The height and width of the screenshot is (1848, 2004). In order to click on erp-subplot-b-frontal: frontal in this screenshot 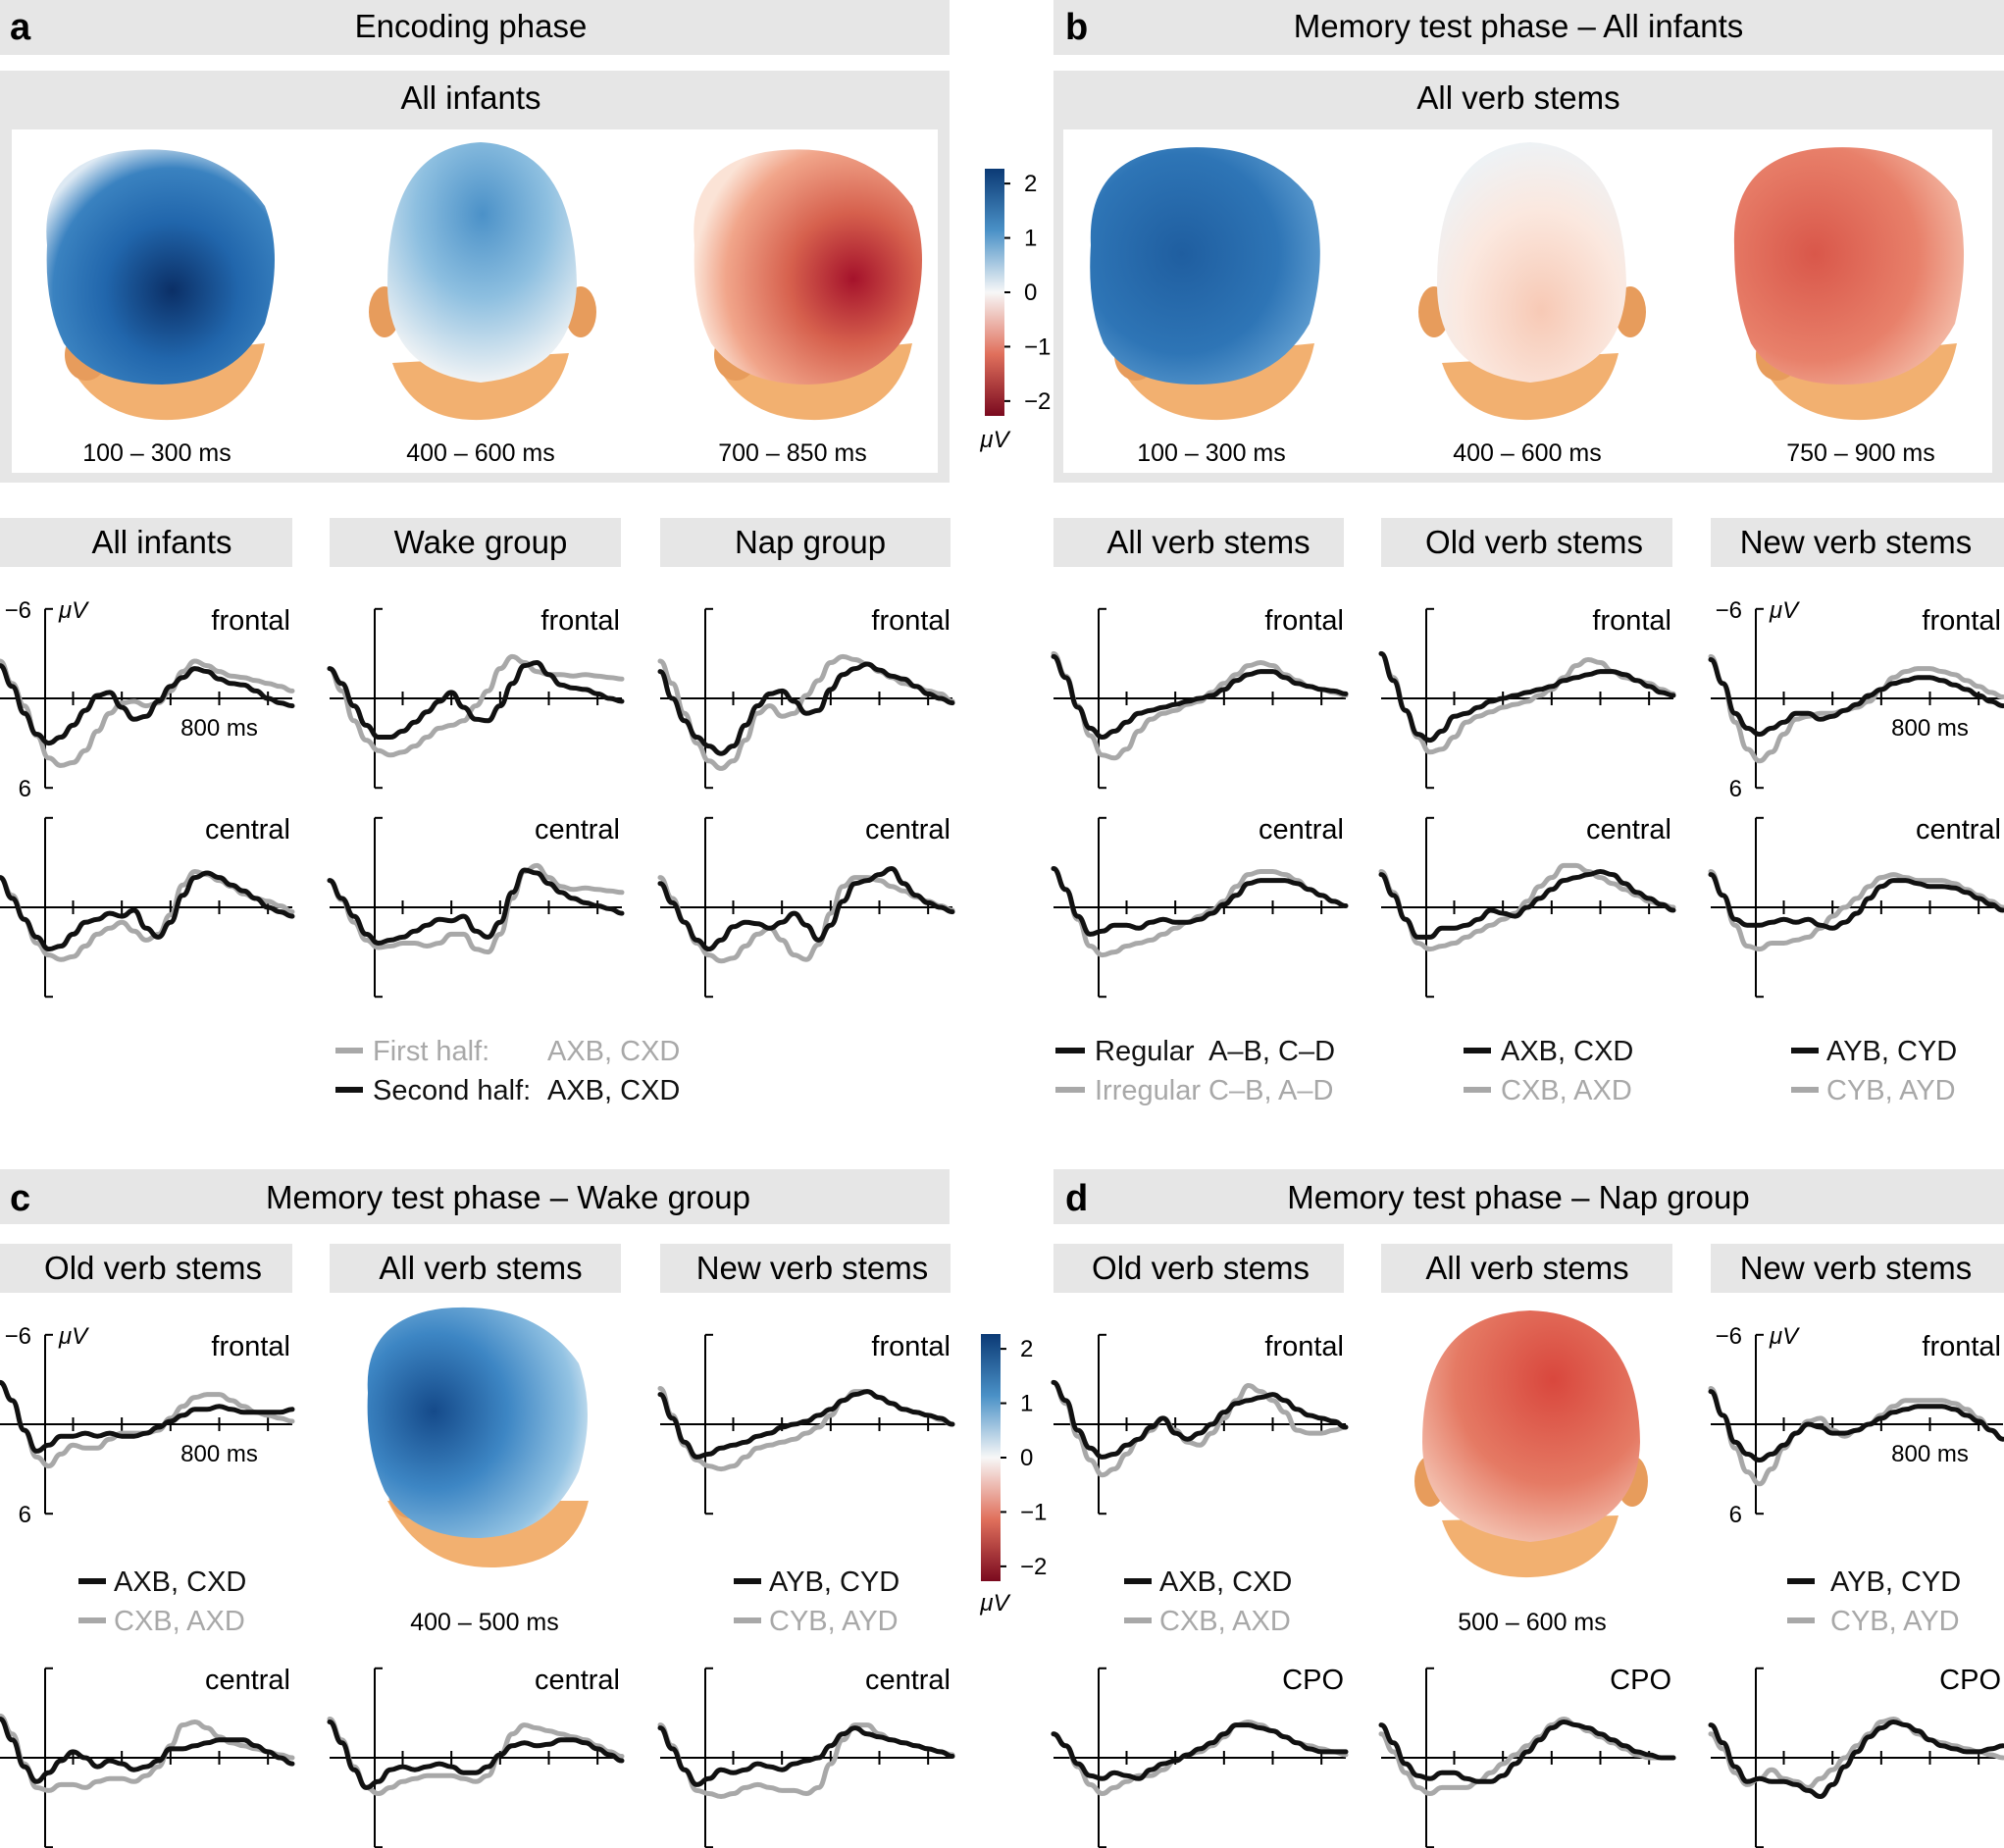, I will do `click(1527, 697)`.